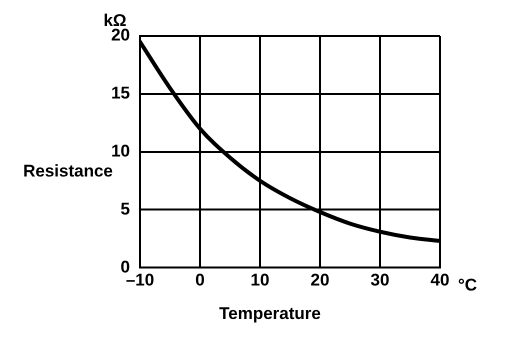 The height and width of the screenshot is (340, 512). What do you see at coordinates (125, 266) in the screenshot?
I see `y-tick-label: 0` at bounding box center [125, 266].